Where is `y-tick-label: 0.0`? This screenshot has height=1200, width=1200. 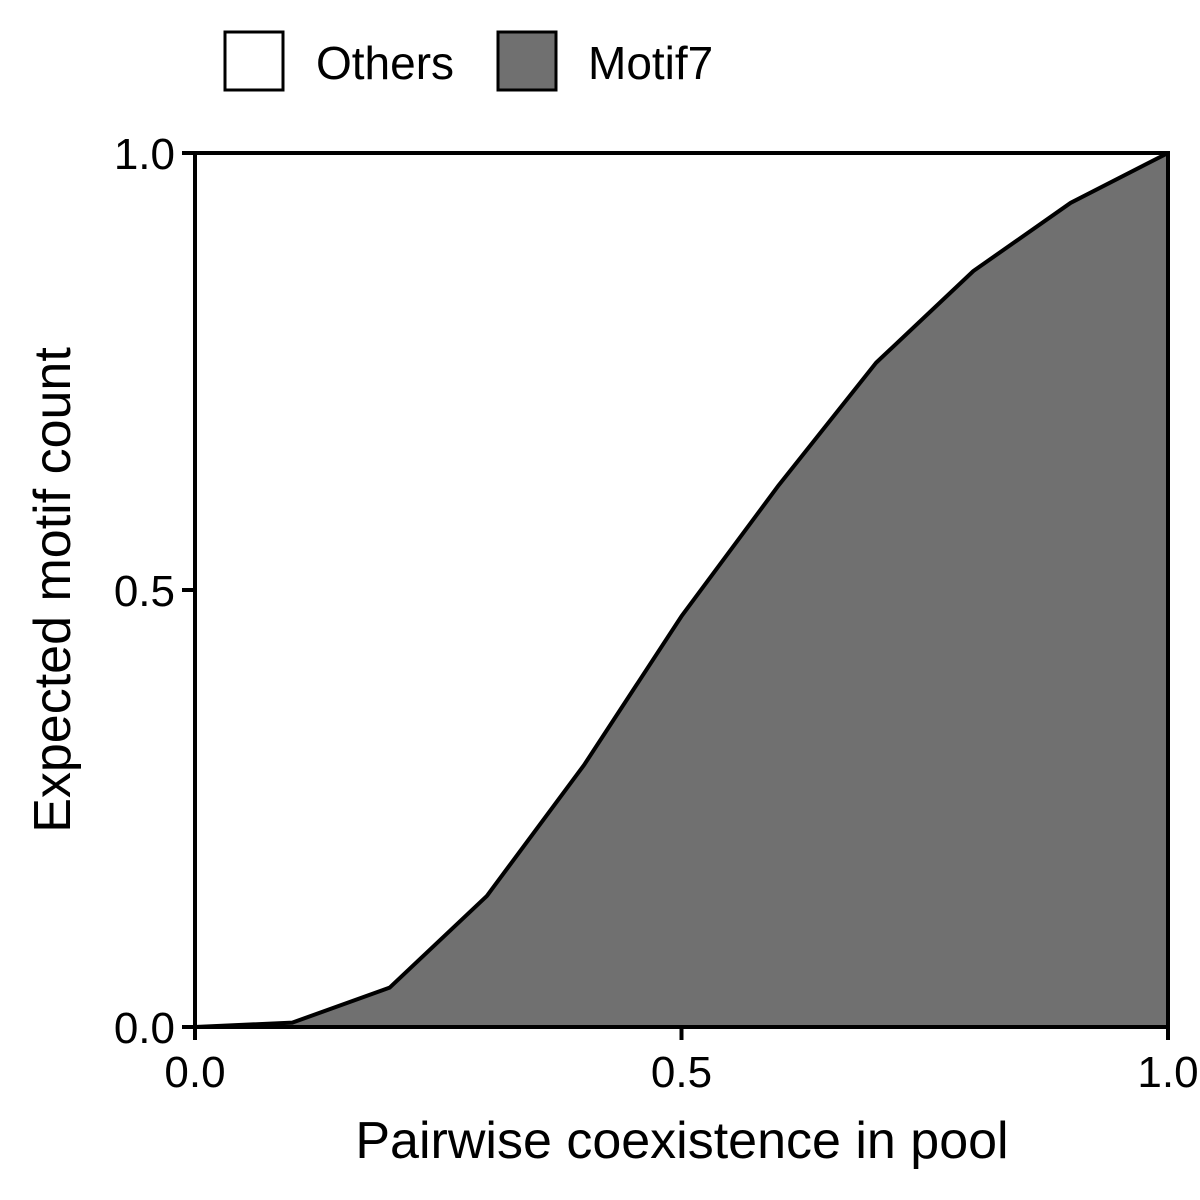
y-tick-label: 0.0 is located at coordinates (144, 1028).